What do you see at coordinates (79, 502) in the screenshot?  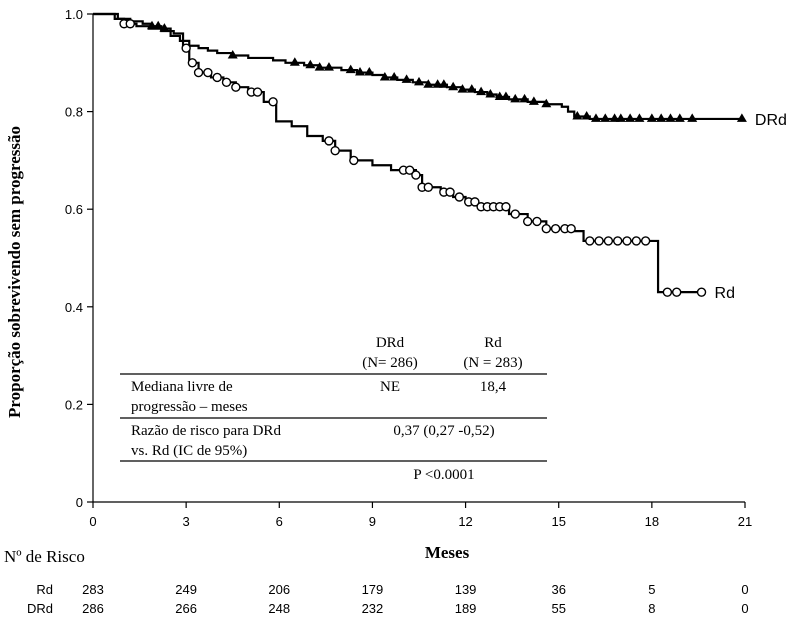 I see `y-tick-label-0: 0` at bounding box center [79, 502].